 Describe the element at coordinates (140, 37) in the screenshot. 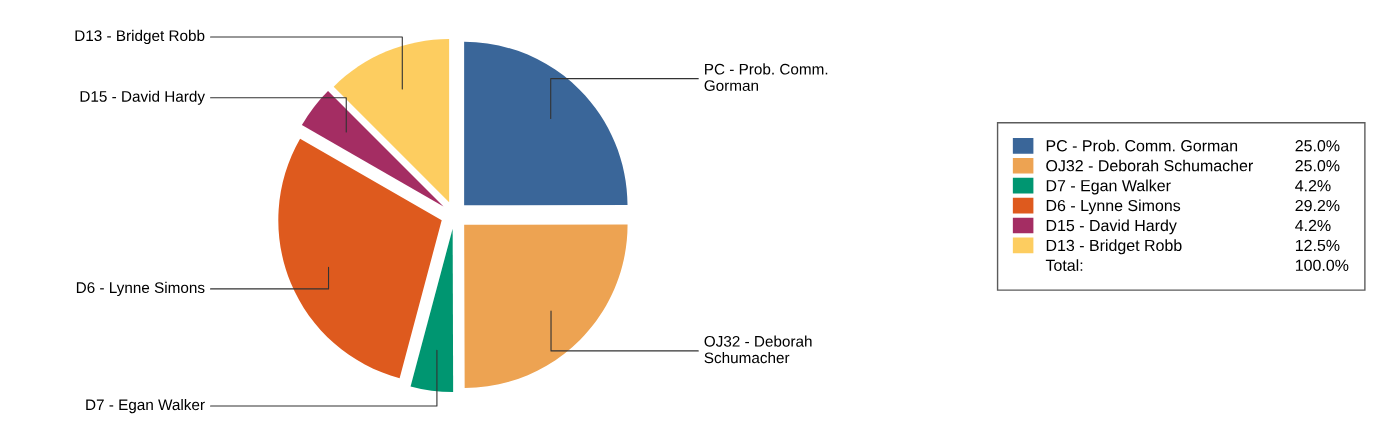

I see `slice-label: D13 - Bridget Robb` at that location.